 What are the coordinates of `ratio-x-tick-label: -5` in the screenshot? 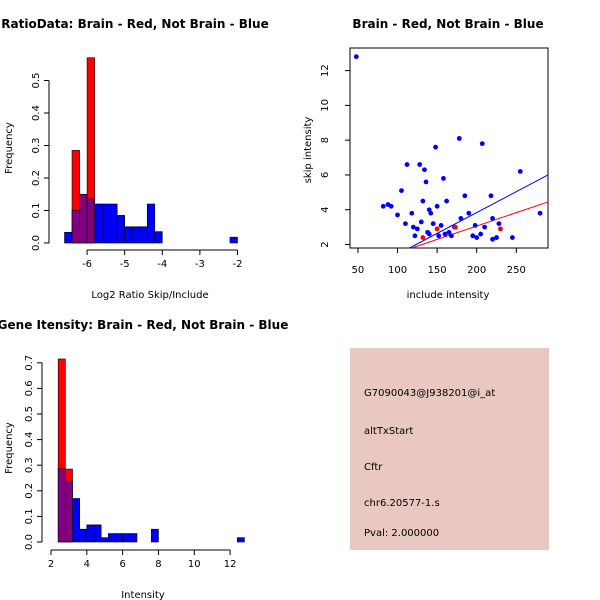 It's located at (125, 264).